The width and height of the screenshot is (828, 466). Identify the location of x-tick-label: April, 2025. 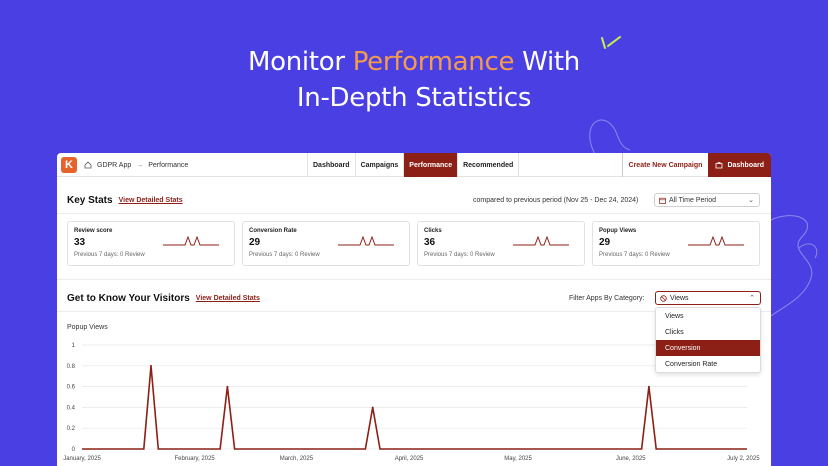
(409, 459).